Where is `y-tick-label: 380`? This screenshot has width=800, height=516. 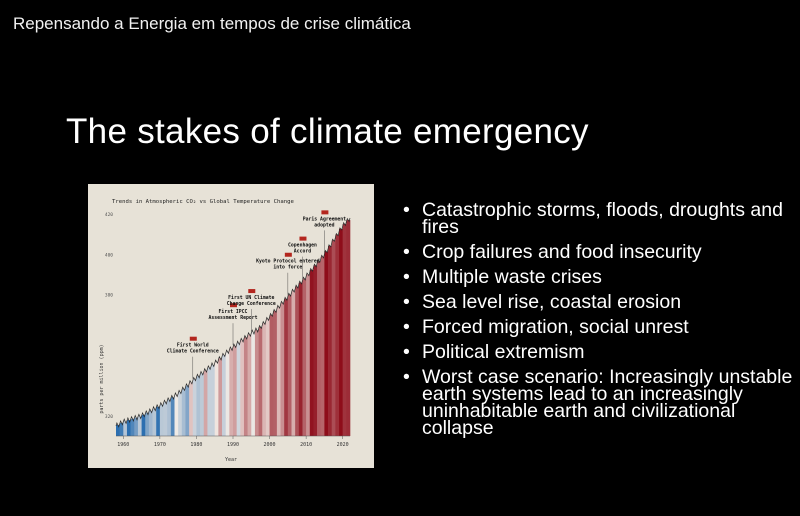 y-tick-label: 380 is located at coordinates (109, 296).